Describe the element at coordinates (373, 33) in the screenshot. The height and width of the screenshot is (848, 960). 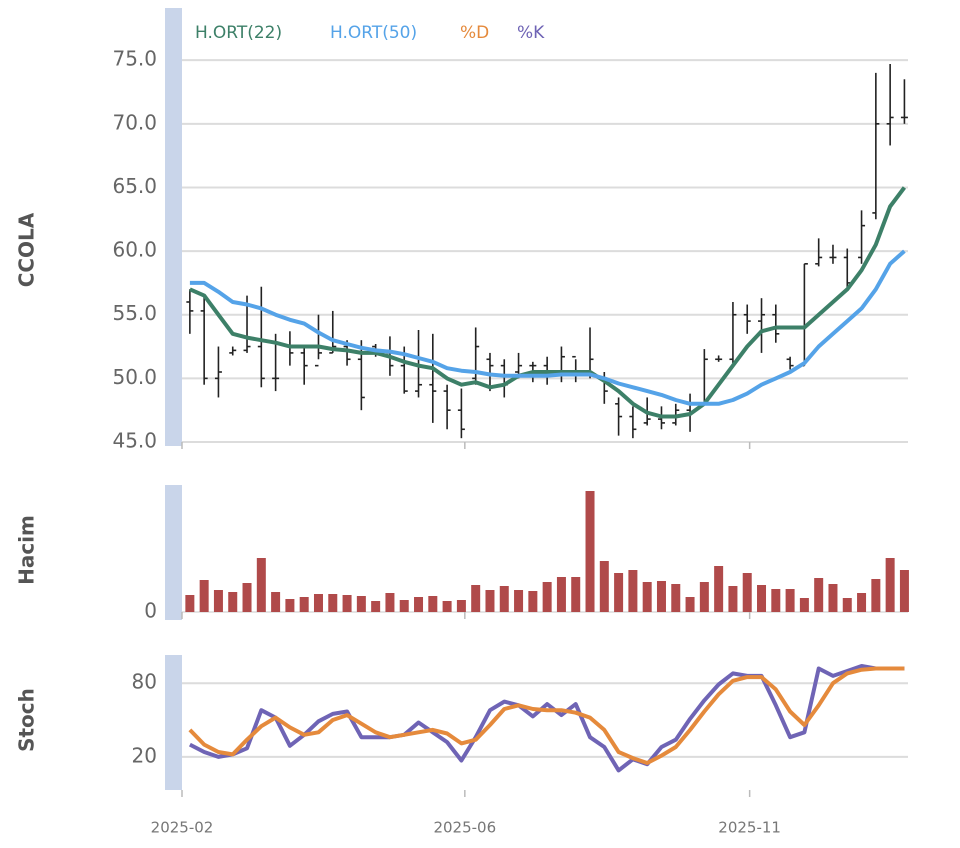
I see `legend-entry: H.ORT(50)` at that location.